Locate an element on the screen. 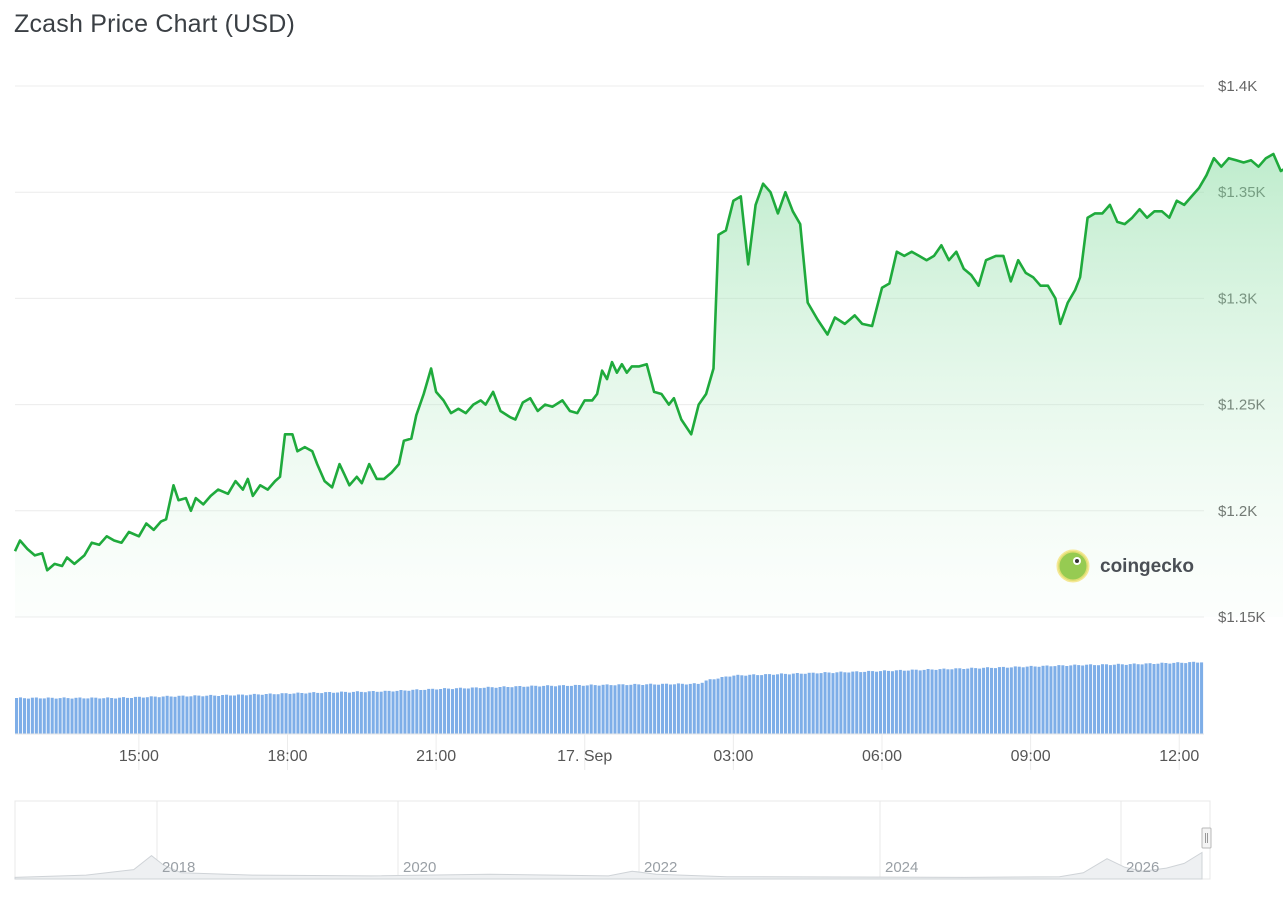 The image size is (1283, 900). navigator-handle is located at coordinates (1206, 838).